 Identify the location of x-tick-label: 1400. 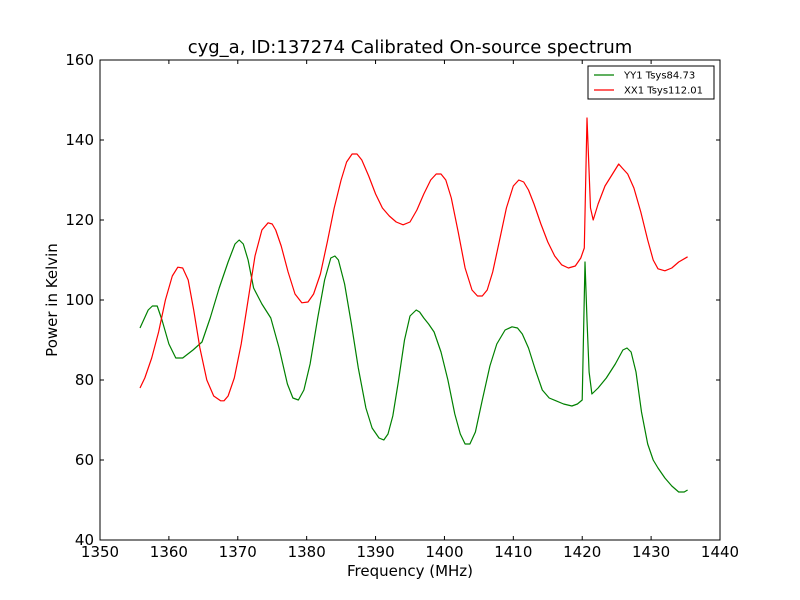
(444, 552).